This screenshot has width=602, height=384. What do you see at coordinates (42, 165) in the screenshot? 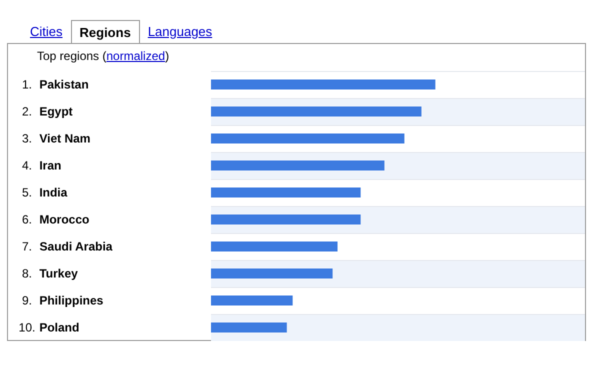
I see `y-tick-label: 4. Iran` at bounding box center [42, 165].